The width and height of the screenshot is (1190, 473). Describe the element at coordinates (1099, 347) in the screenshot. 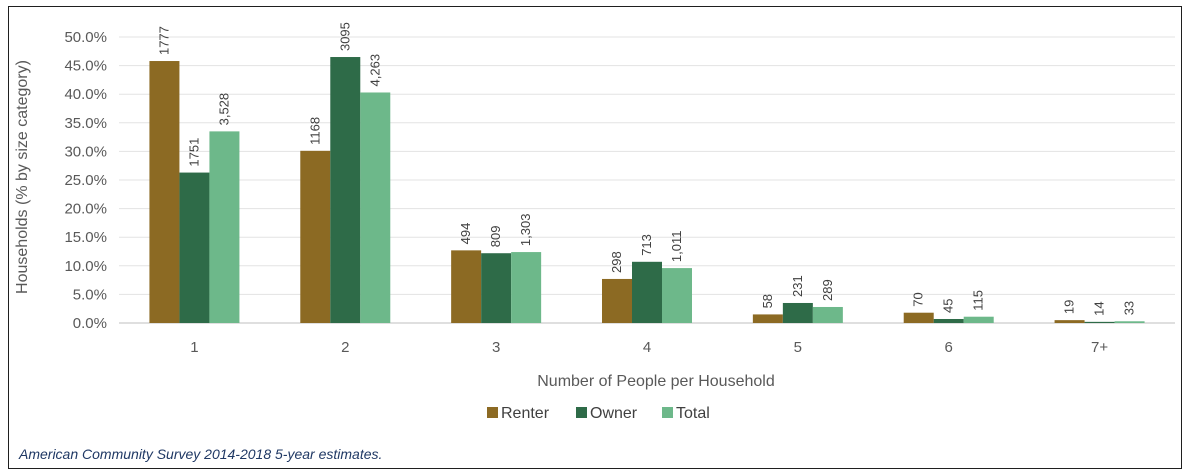

I see `x-tick-label: 7+` at that location.